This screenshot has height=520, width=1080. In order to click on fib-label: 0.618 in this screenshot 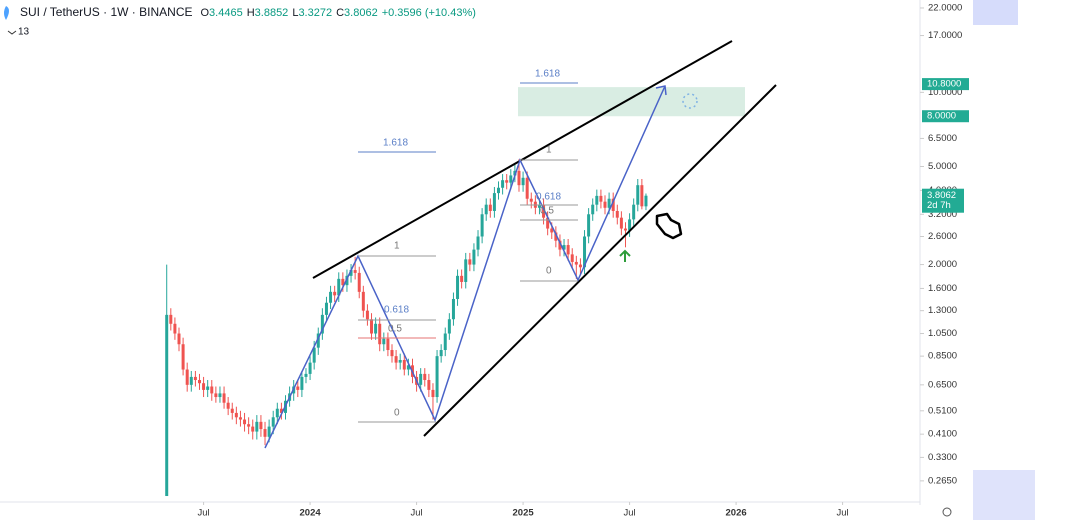, I will do `click(548, 197)`.